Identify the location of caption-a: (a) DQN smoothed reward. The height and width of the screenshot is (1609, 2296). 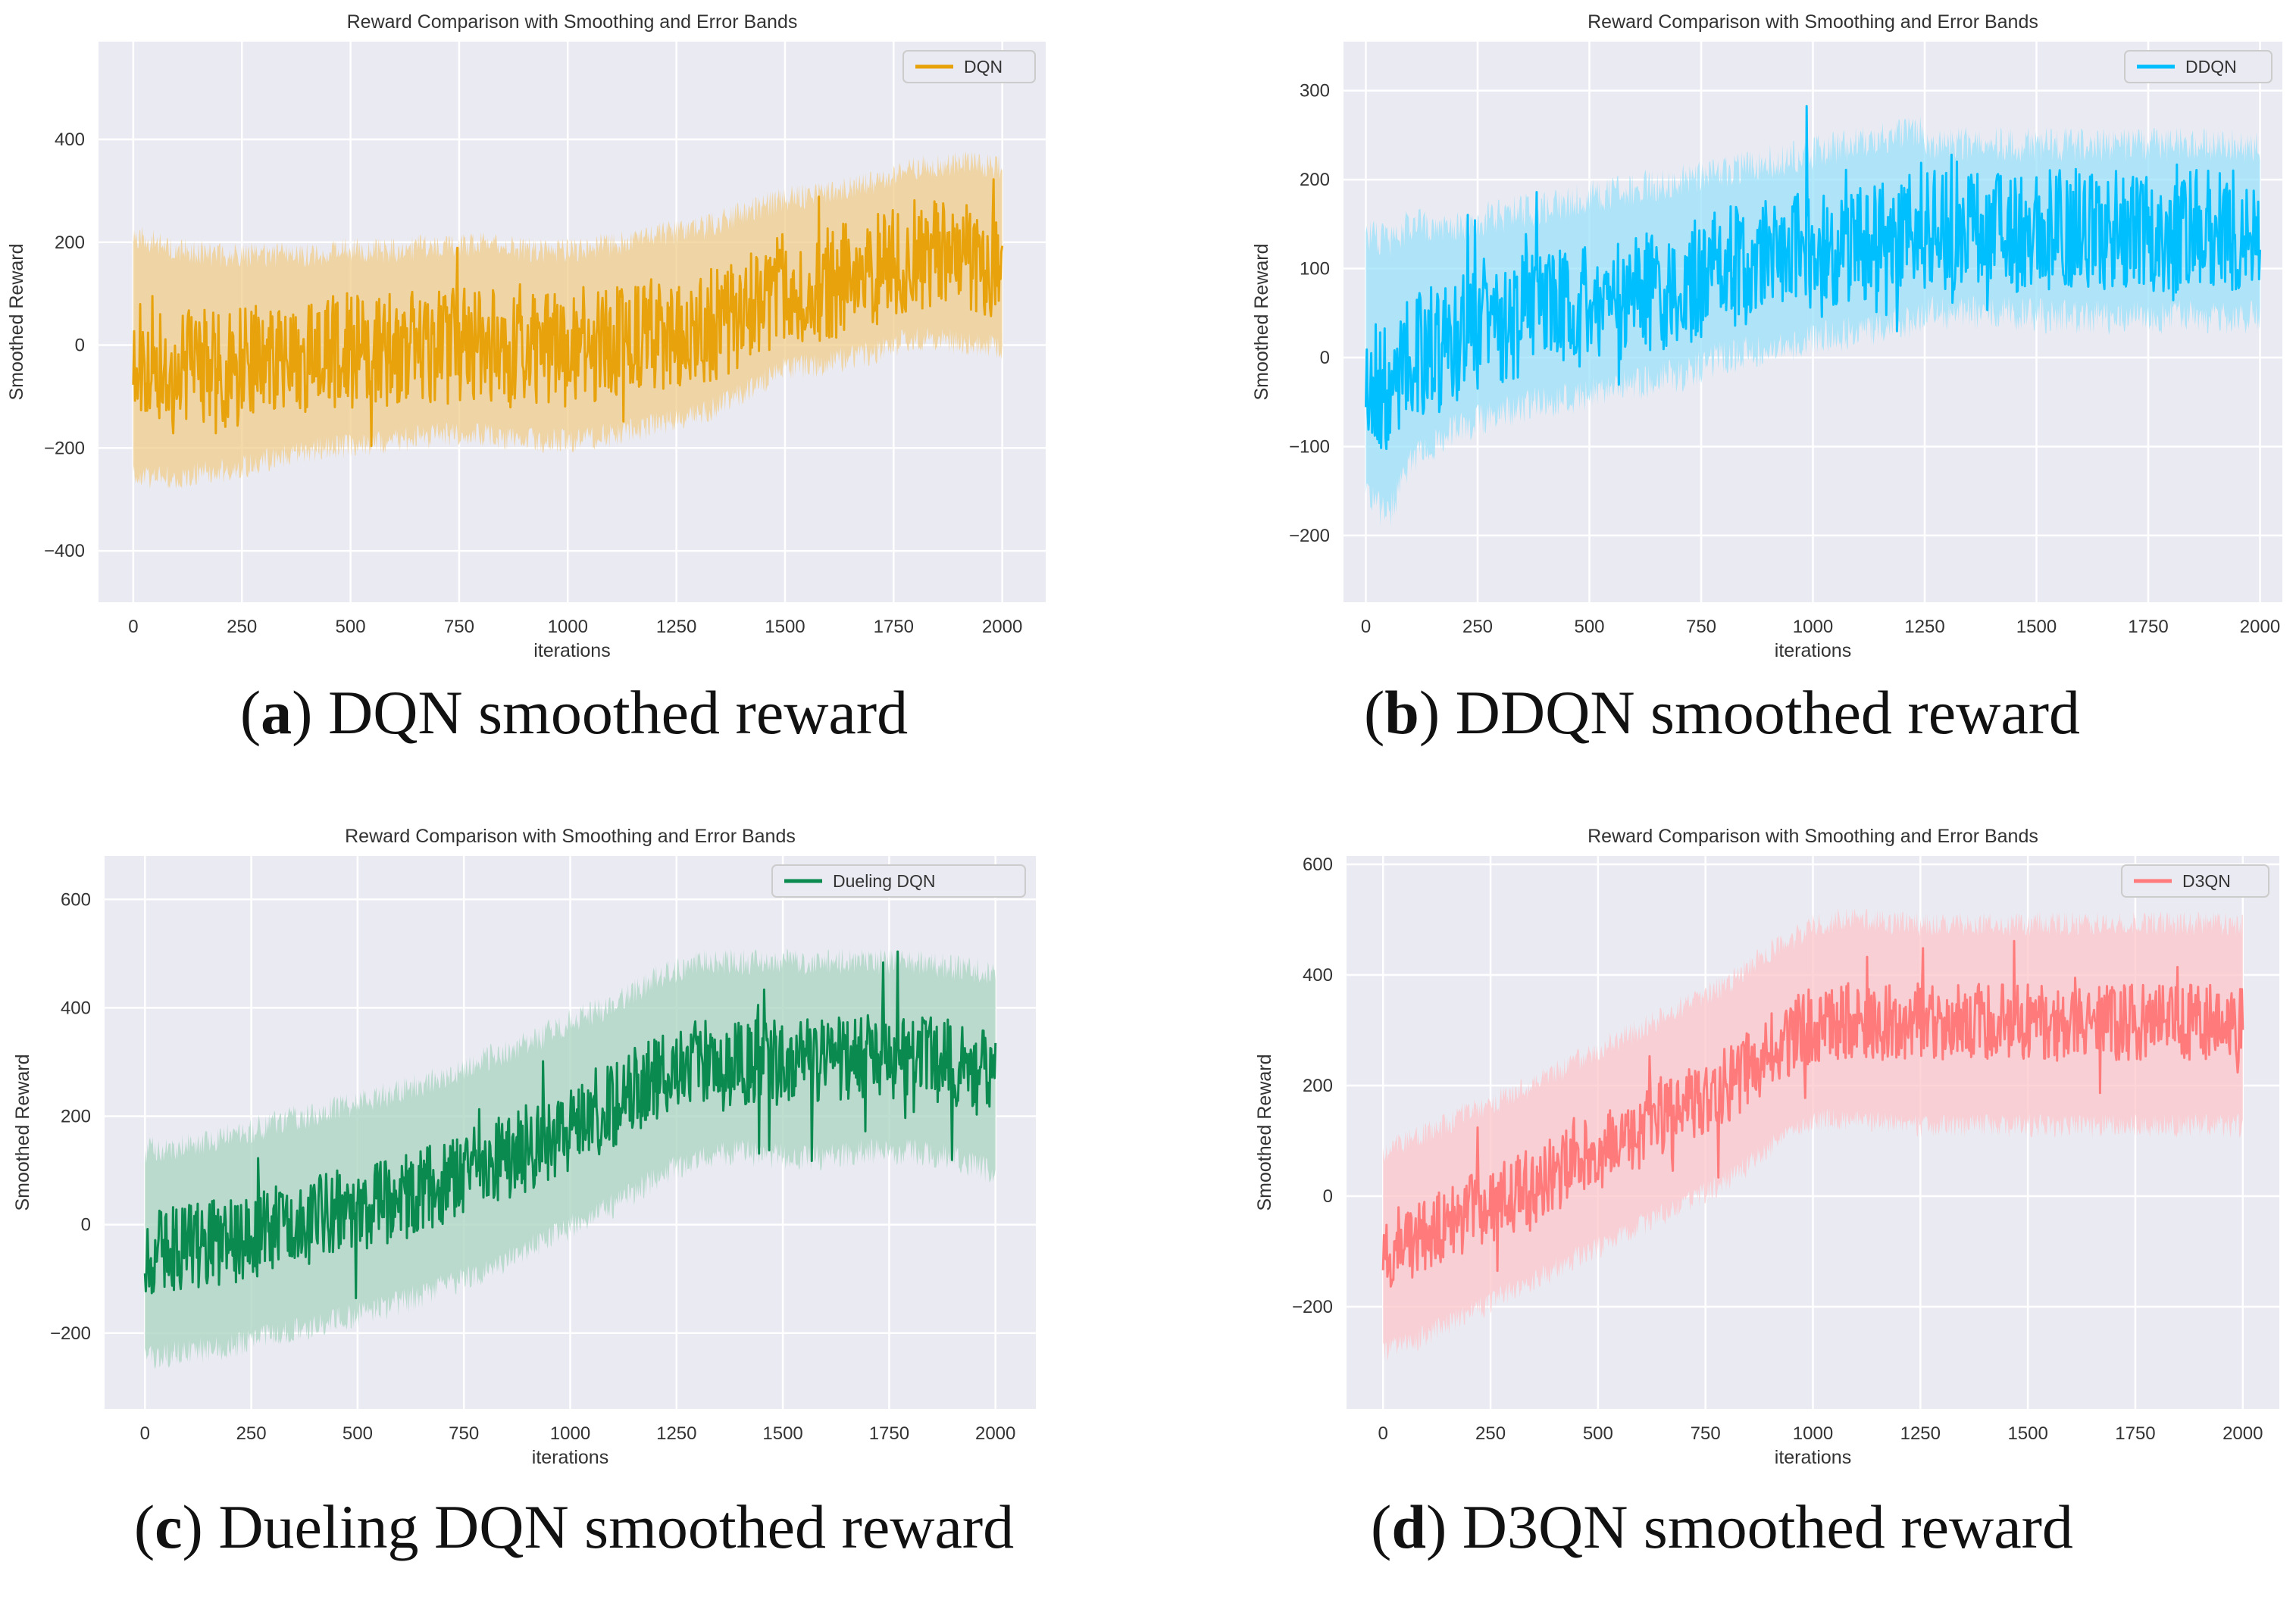
(574, 712).